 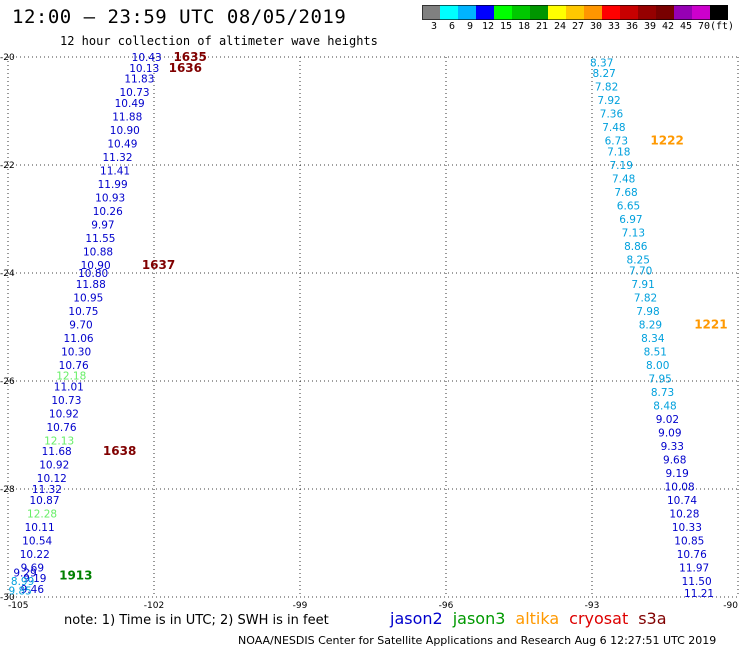 What do you see at coordinates (599, 618) in the screenshot?
I see `legend-item-cryosat: cryosat` at bounding box center [599, 618].